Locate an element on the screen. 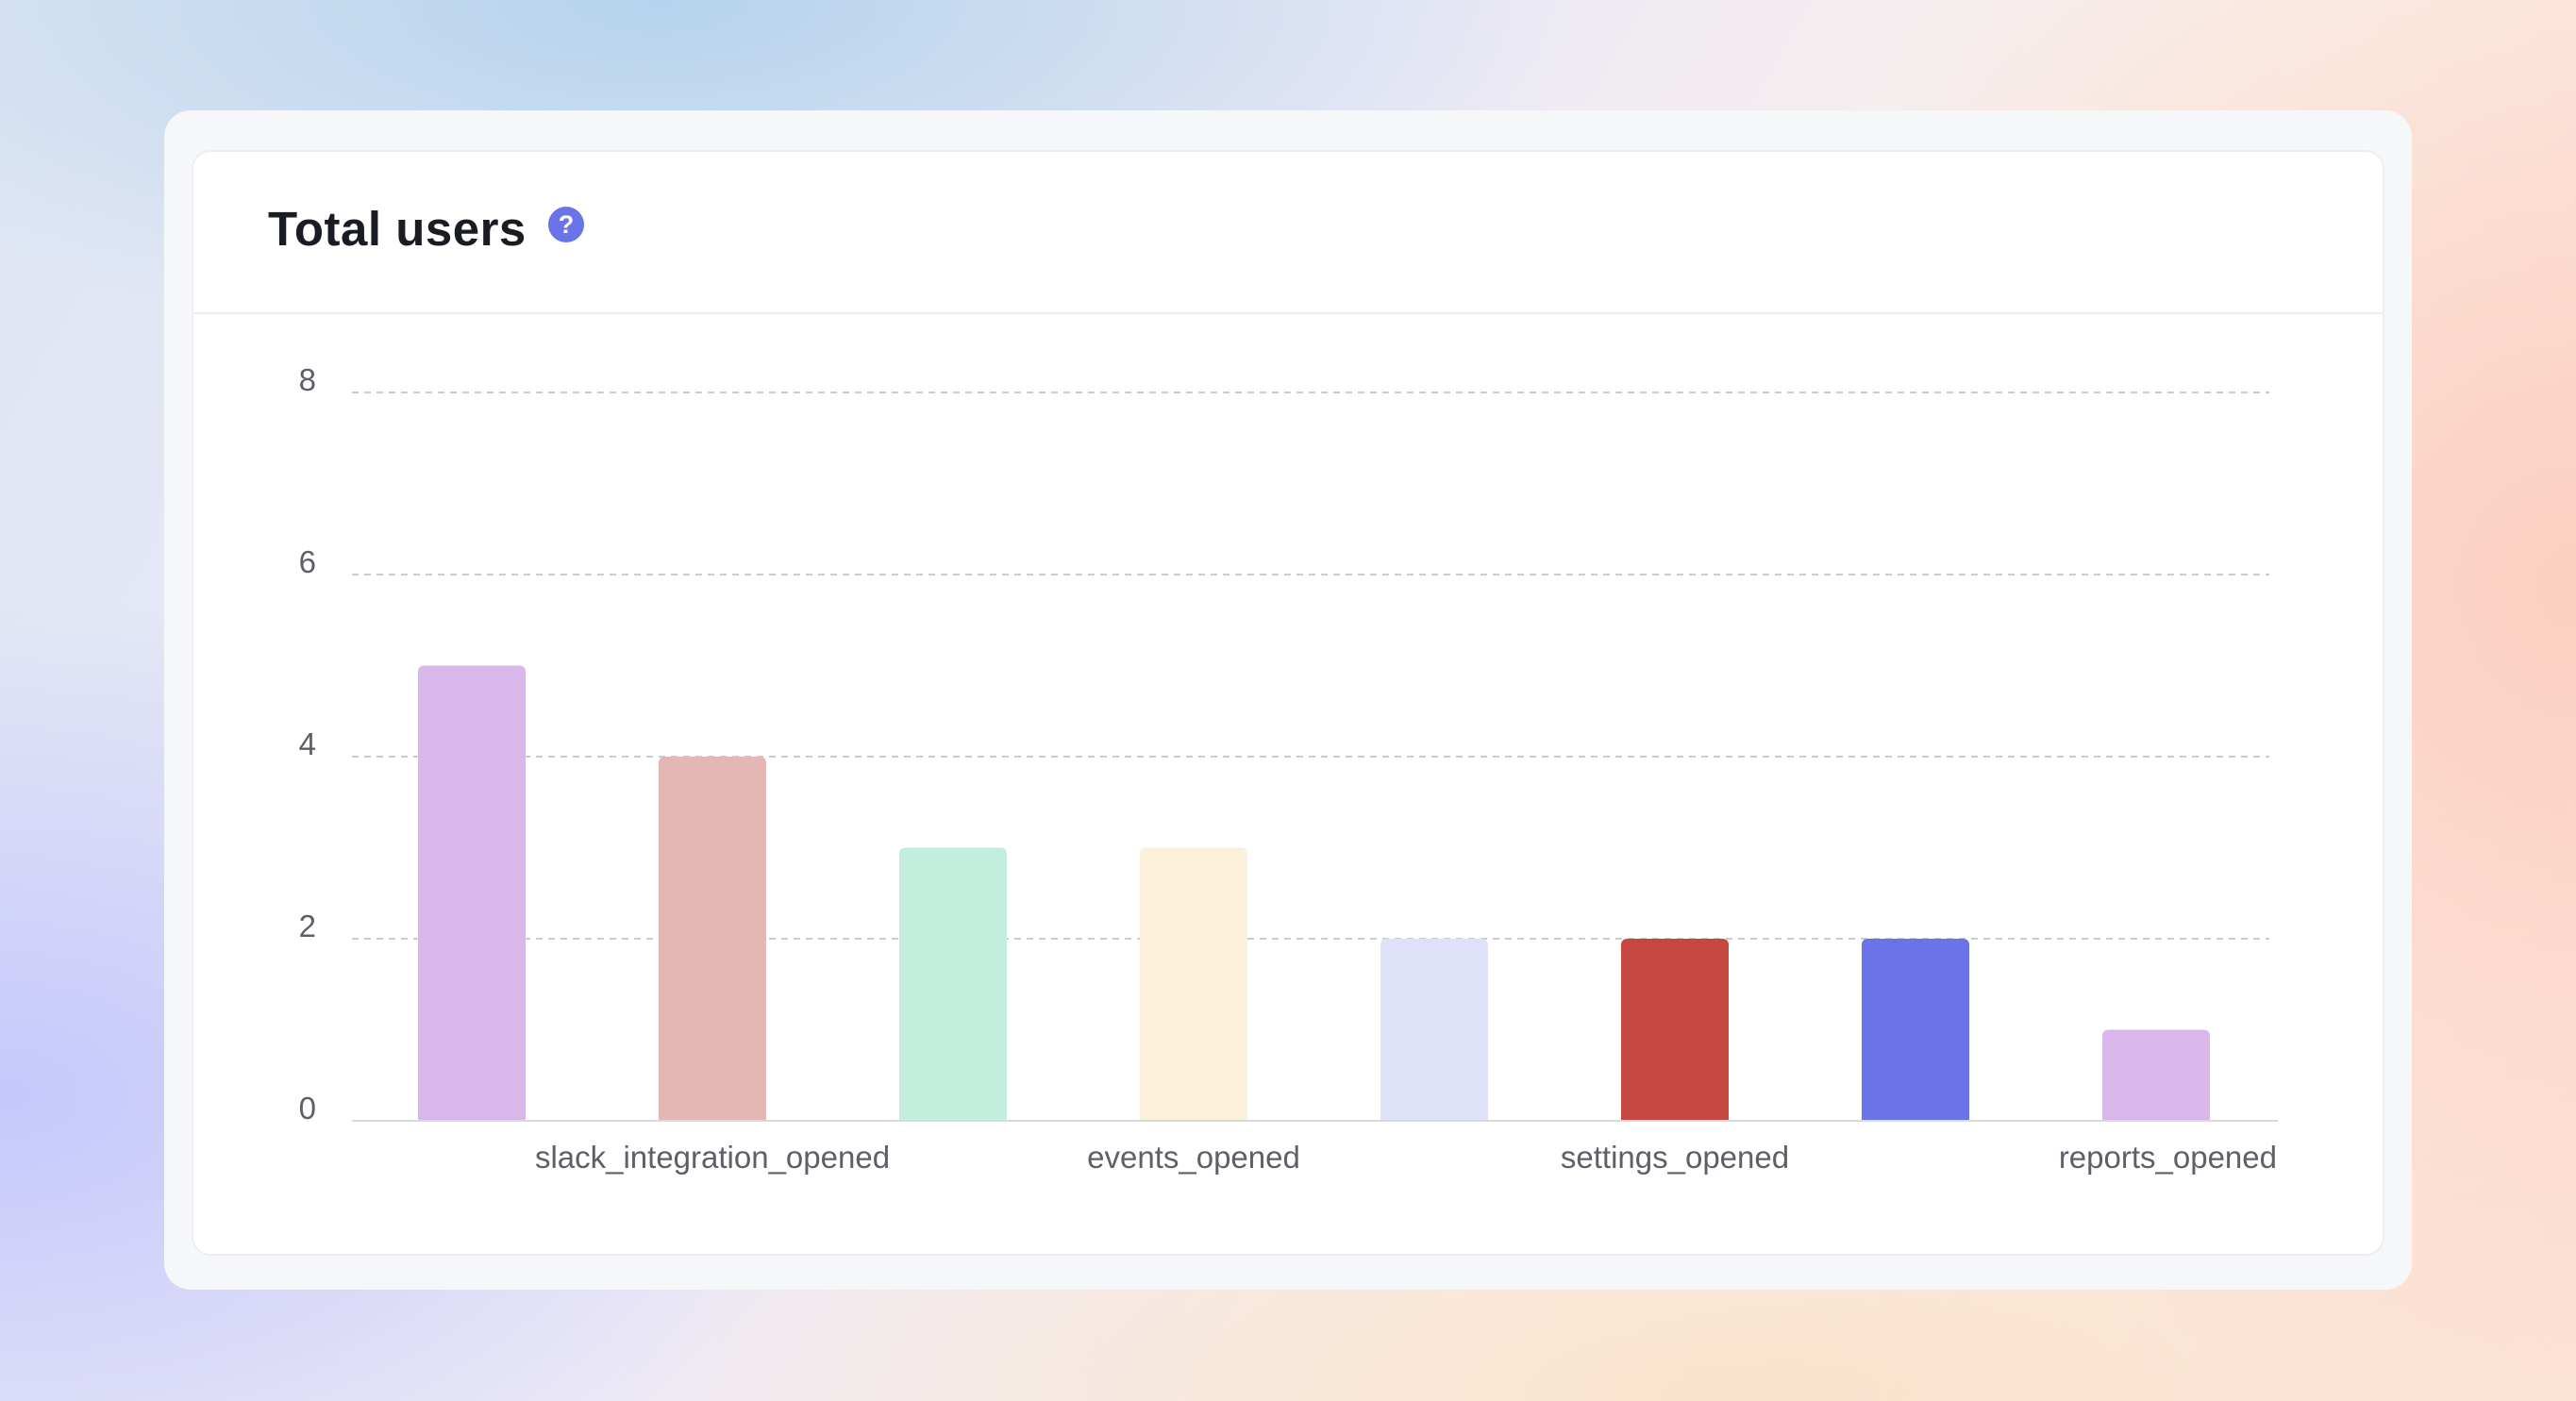 Image resolution: width=2576 pixels, height=1401 pixels. y-tick-label: 4 is located at coordinates (307, 743).